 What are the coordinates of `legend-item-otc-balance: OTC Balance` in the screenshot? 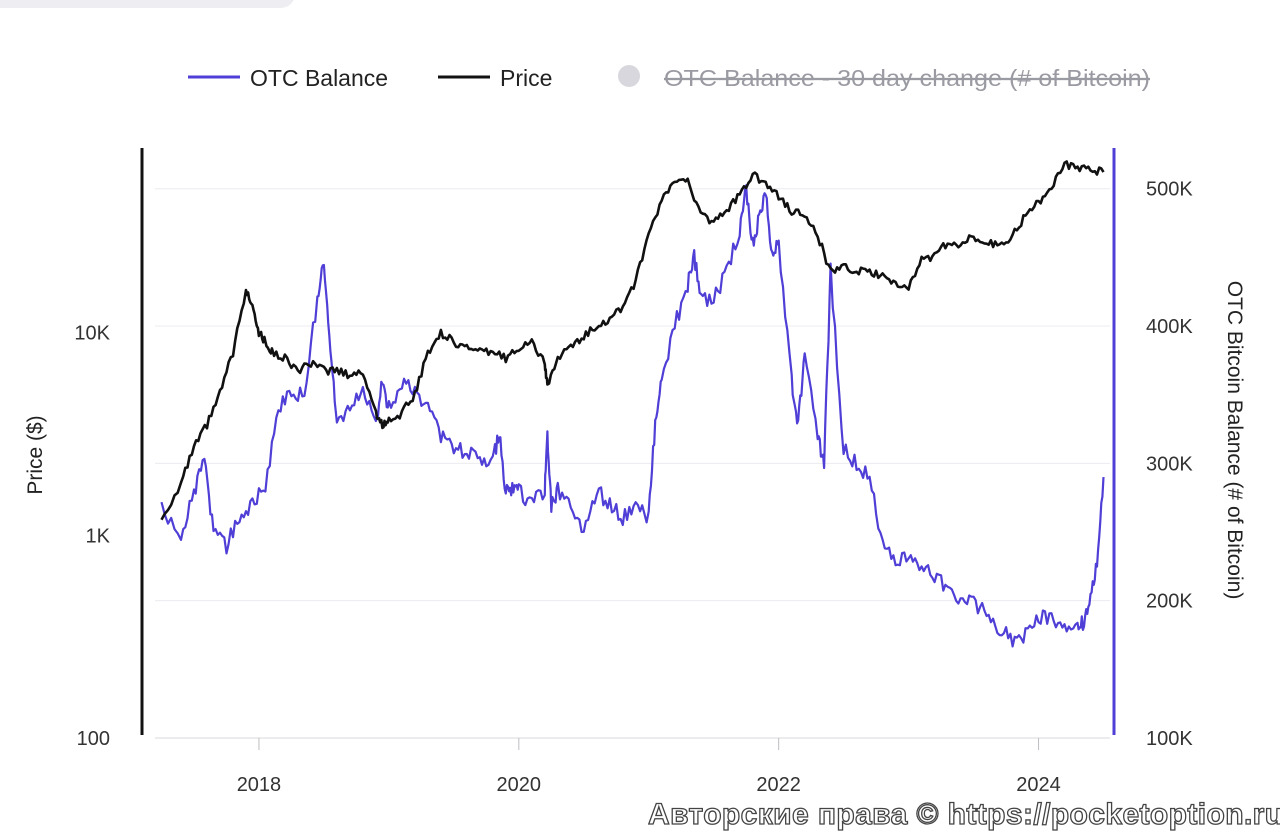 It's located at (288, 78).